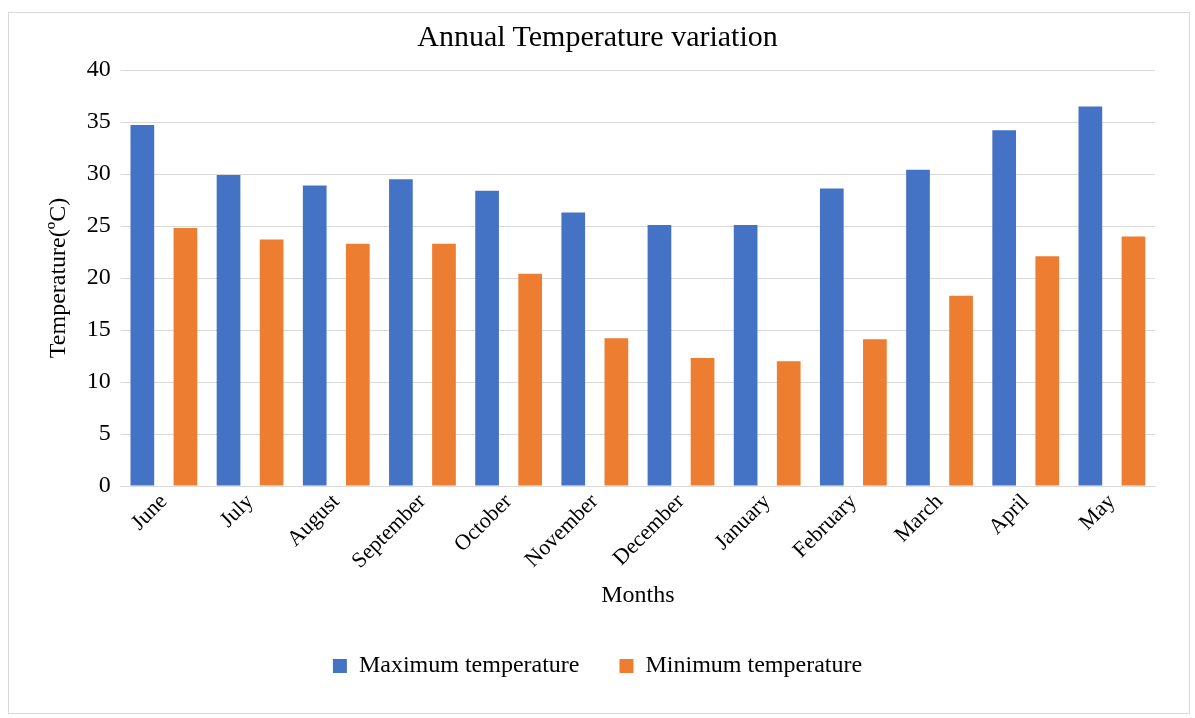 This screenshot has height=718, width=1195. Describe the element at coordinates (98, 68) in the screenshot. I see `y-tick-label: 40` at that location.